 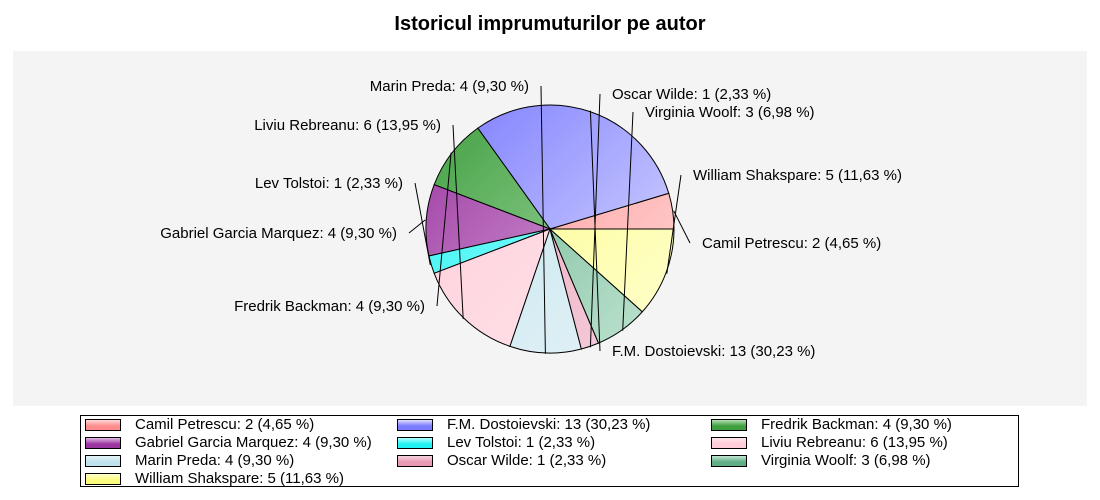 What do you see at coordinates (846, 460) in the screenshot?
I see `legend-label-virginia-woolf: Virginia Woolf: 3 (6,98 %)` at bounding box center [846, 460].